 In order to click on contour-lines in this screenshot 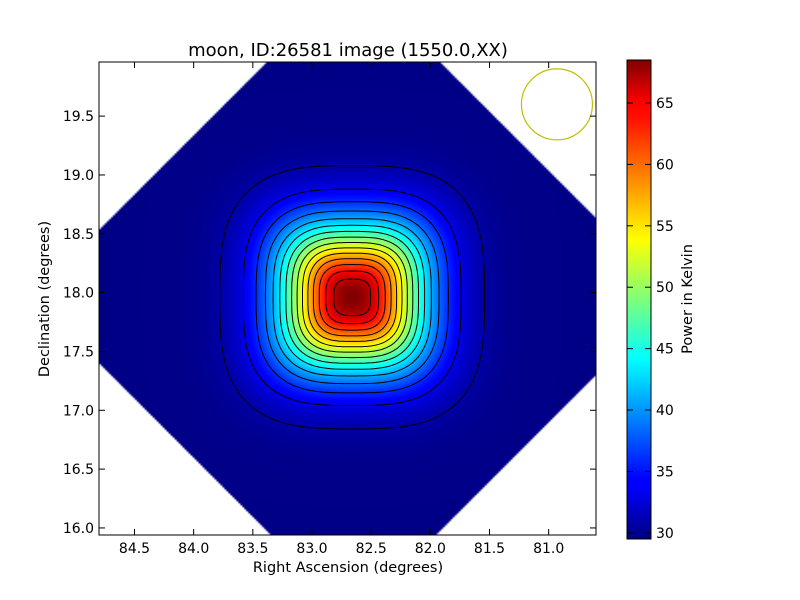, I will do `click(352, 297)`.